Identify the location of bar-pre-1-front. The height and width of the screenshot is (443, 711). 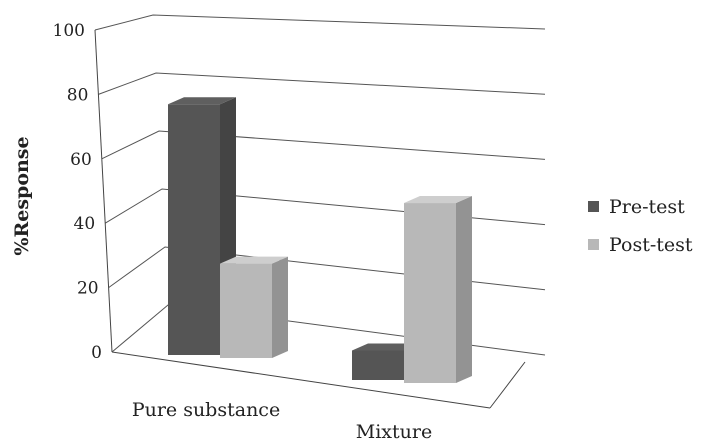
(378, 365).